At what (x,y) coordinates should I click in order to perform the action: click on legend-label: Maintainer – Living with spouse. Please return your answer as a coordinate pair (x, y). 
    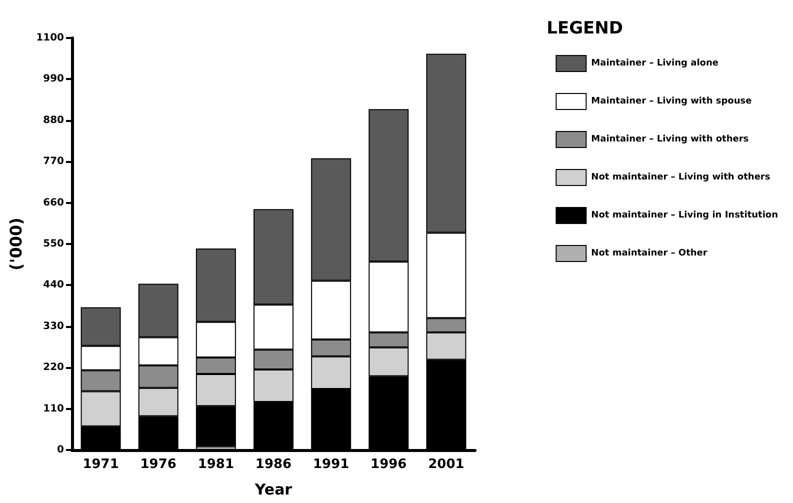
    Looking at the image, I should click on (671, 101).